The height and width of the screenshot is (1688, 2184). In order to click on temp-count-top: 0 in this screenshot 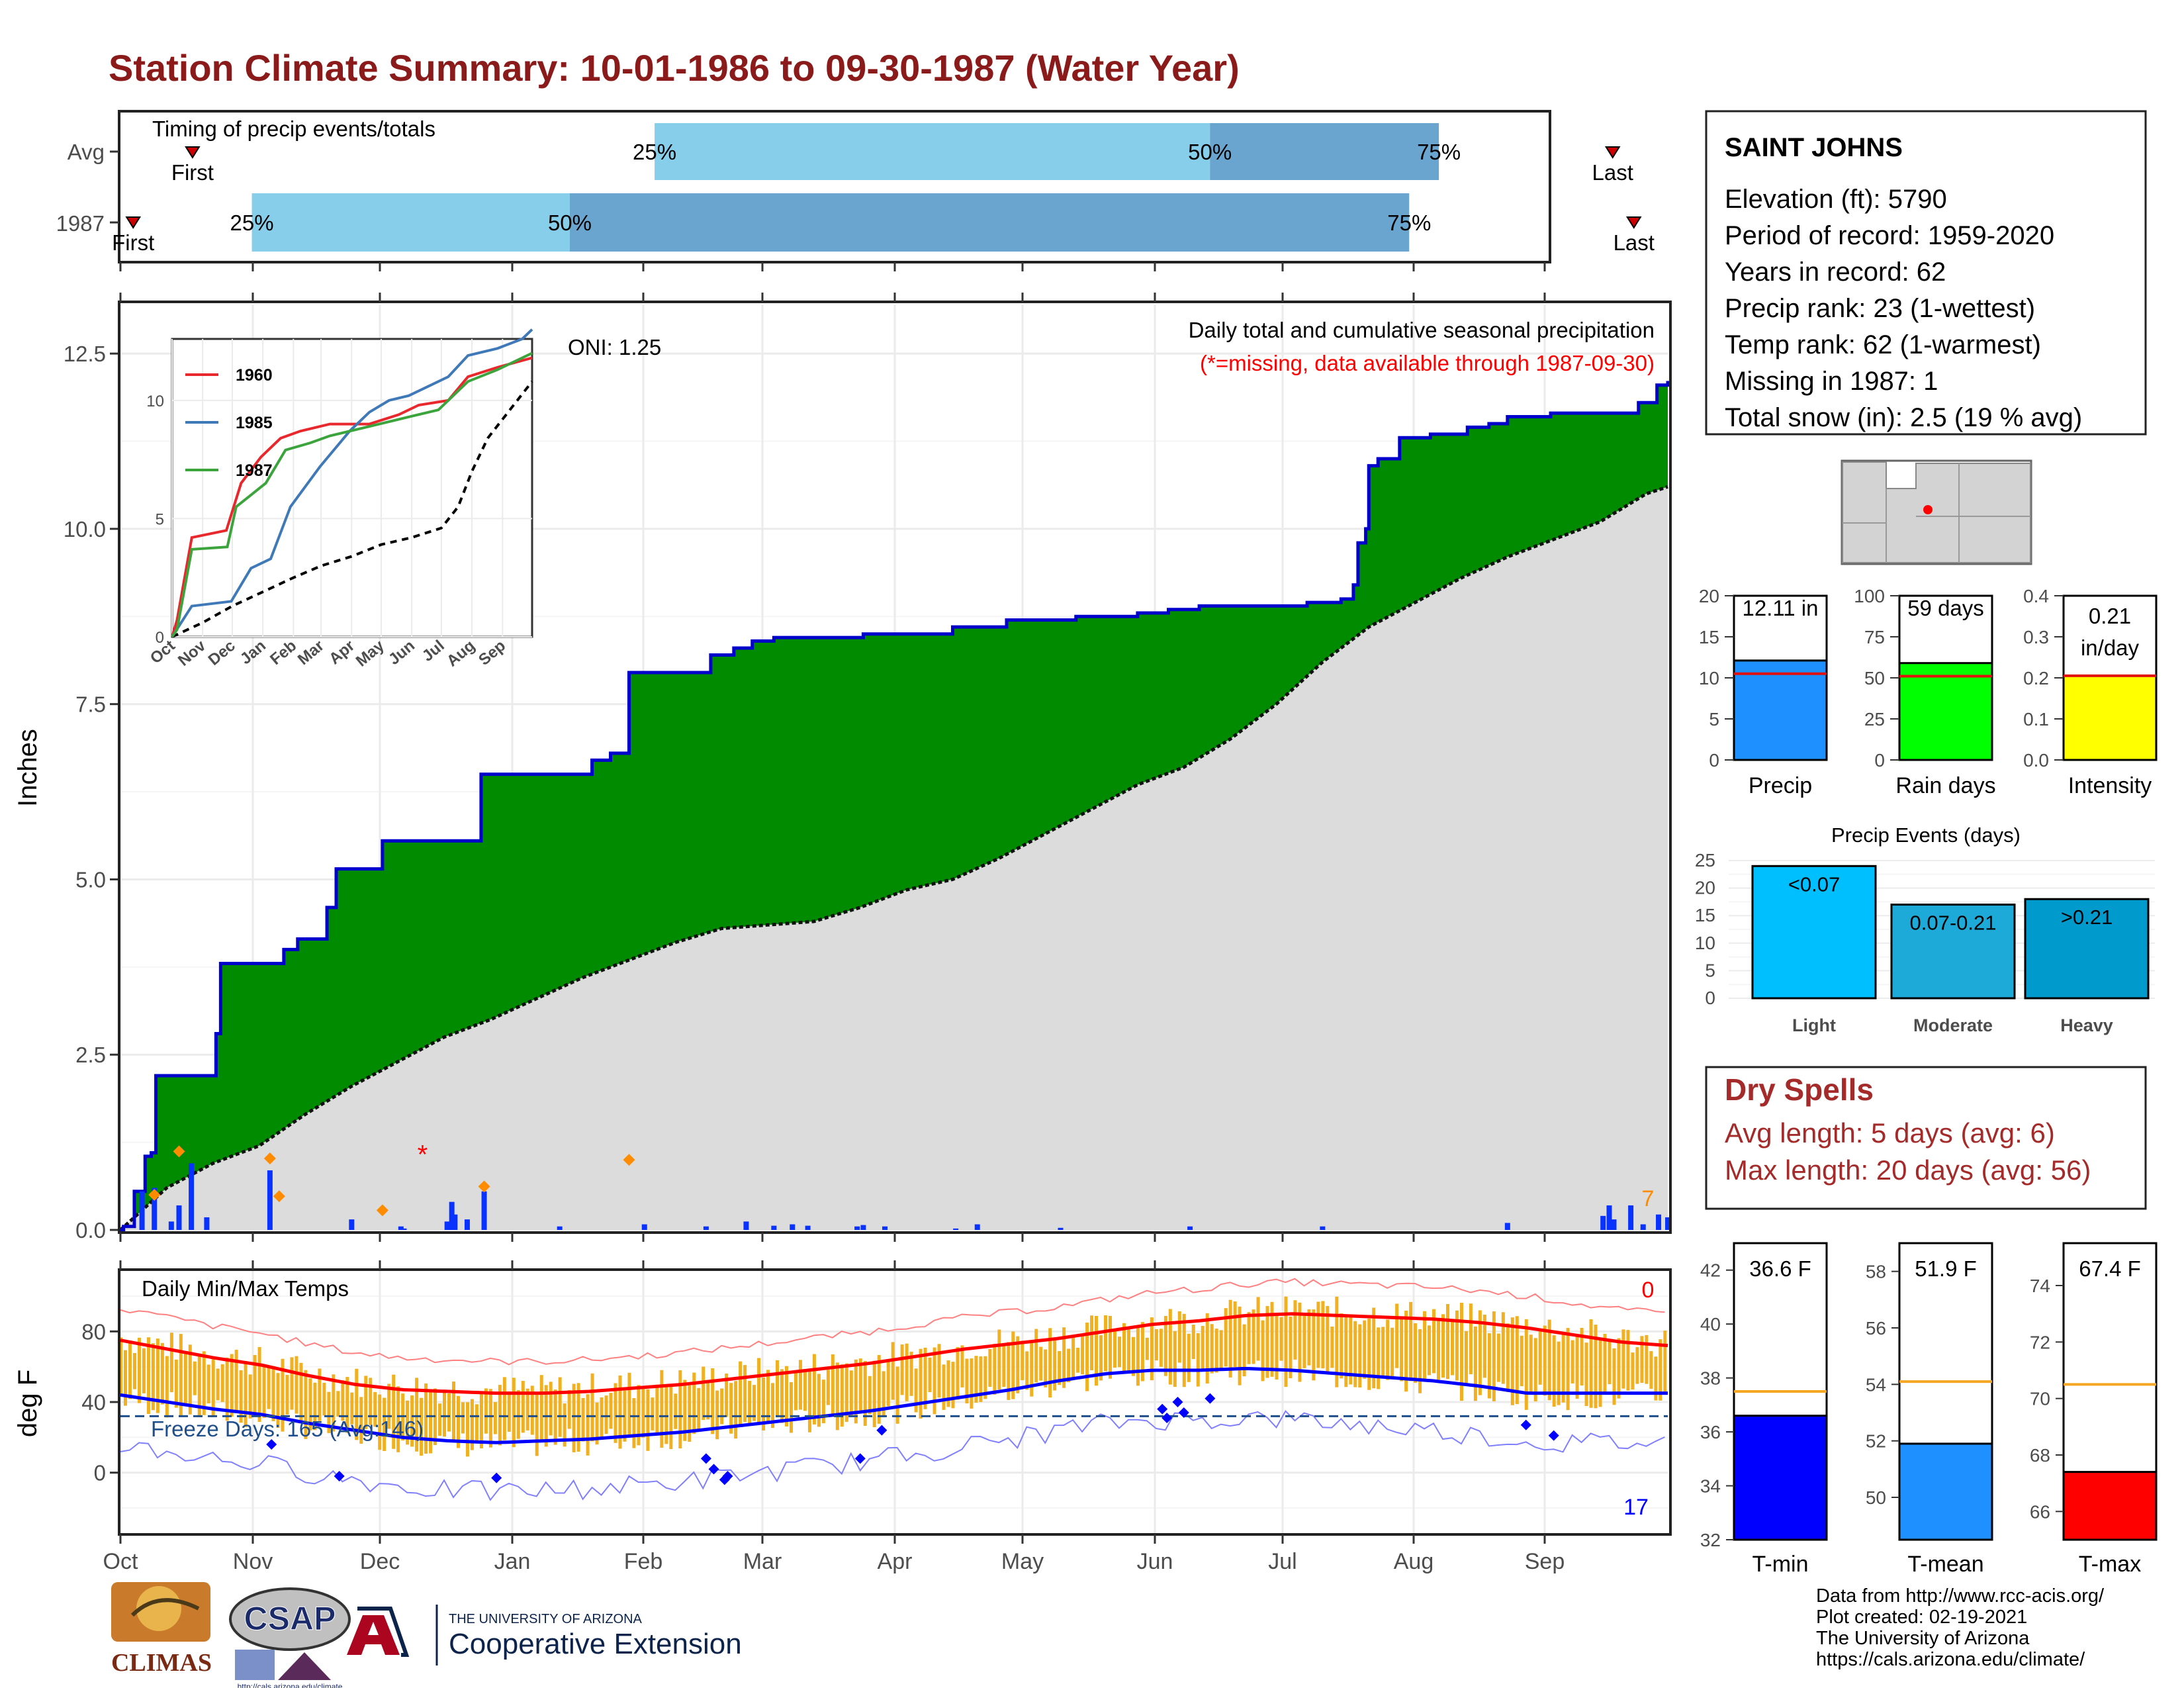, I will do `click(1649, 1290)`.